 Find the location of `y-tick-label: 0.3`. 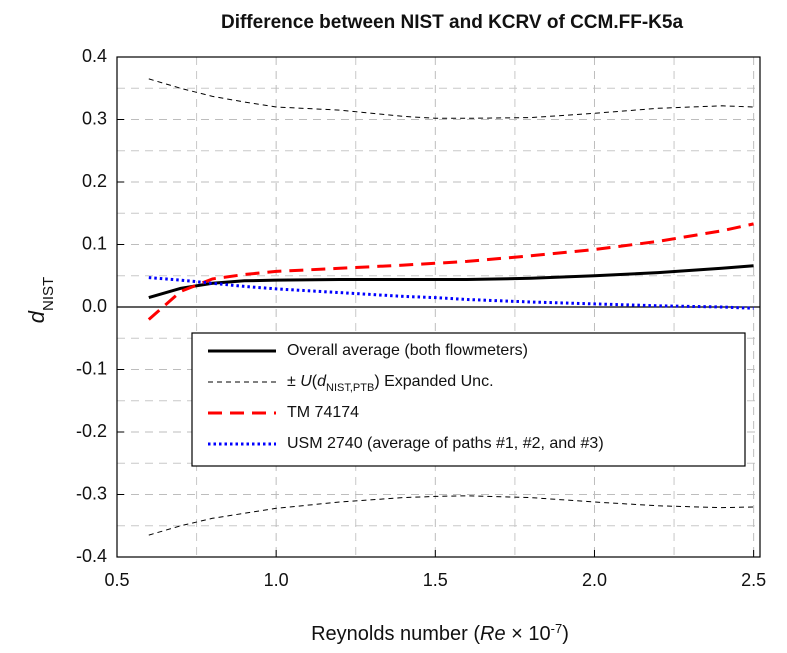

y-tick-label: 0.3 is located at coordinates (94, 118).